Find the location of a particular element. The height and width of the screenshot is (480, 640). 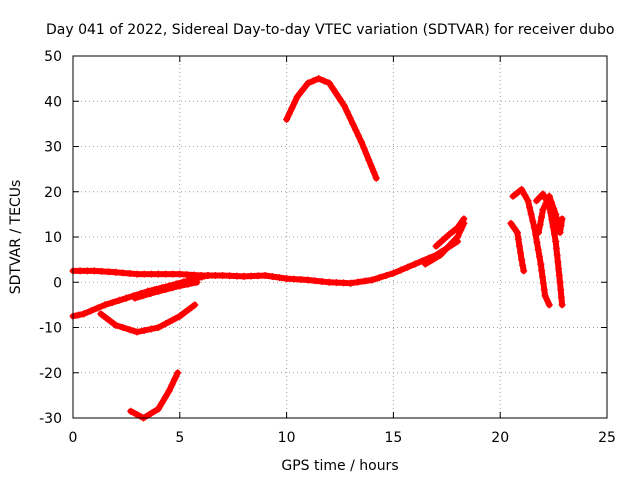

x-tick-label: 15 is located at coordinates (393, 438).